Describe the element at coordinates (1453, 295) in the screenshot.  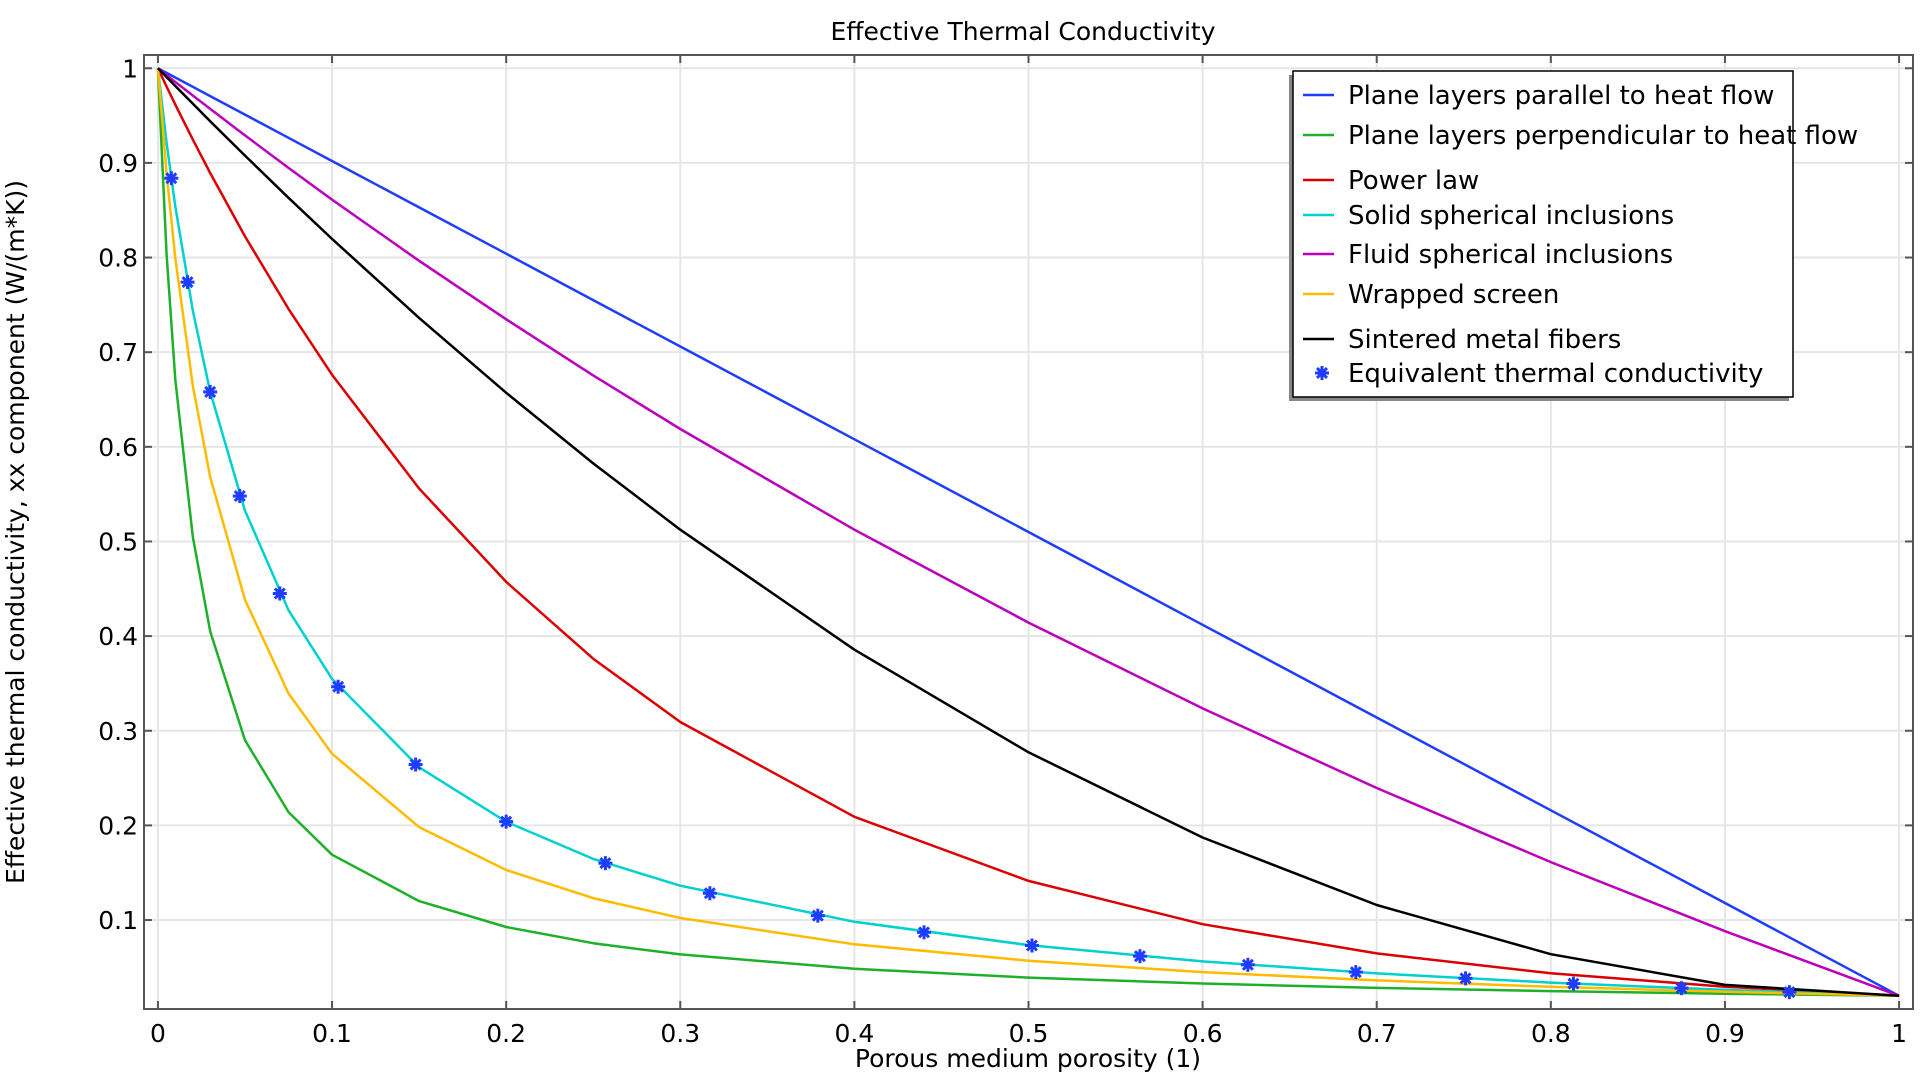
I see `legend-label-5: Wrapped screen` at that location.